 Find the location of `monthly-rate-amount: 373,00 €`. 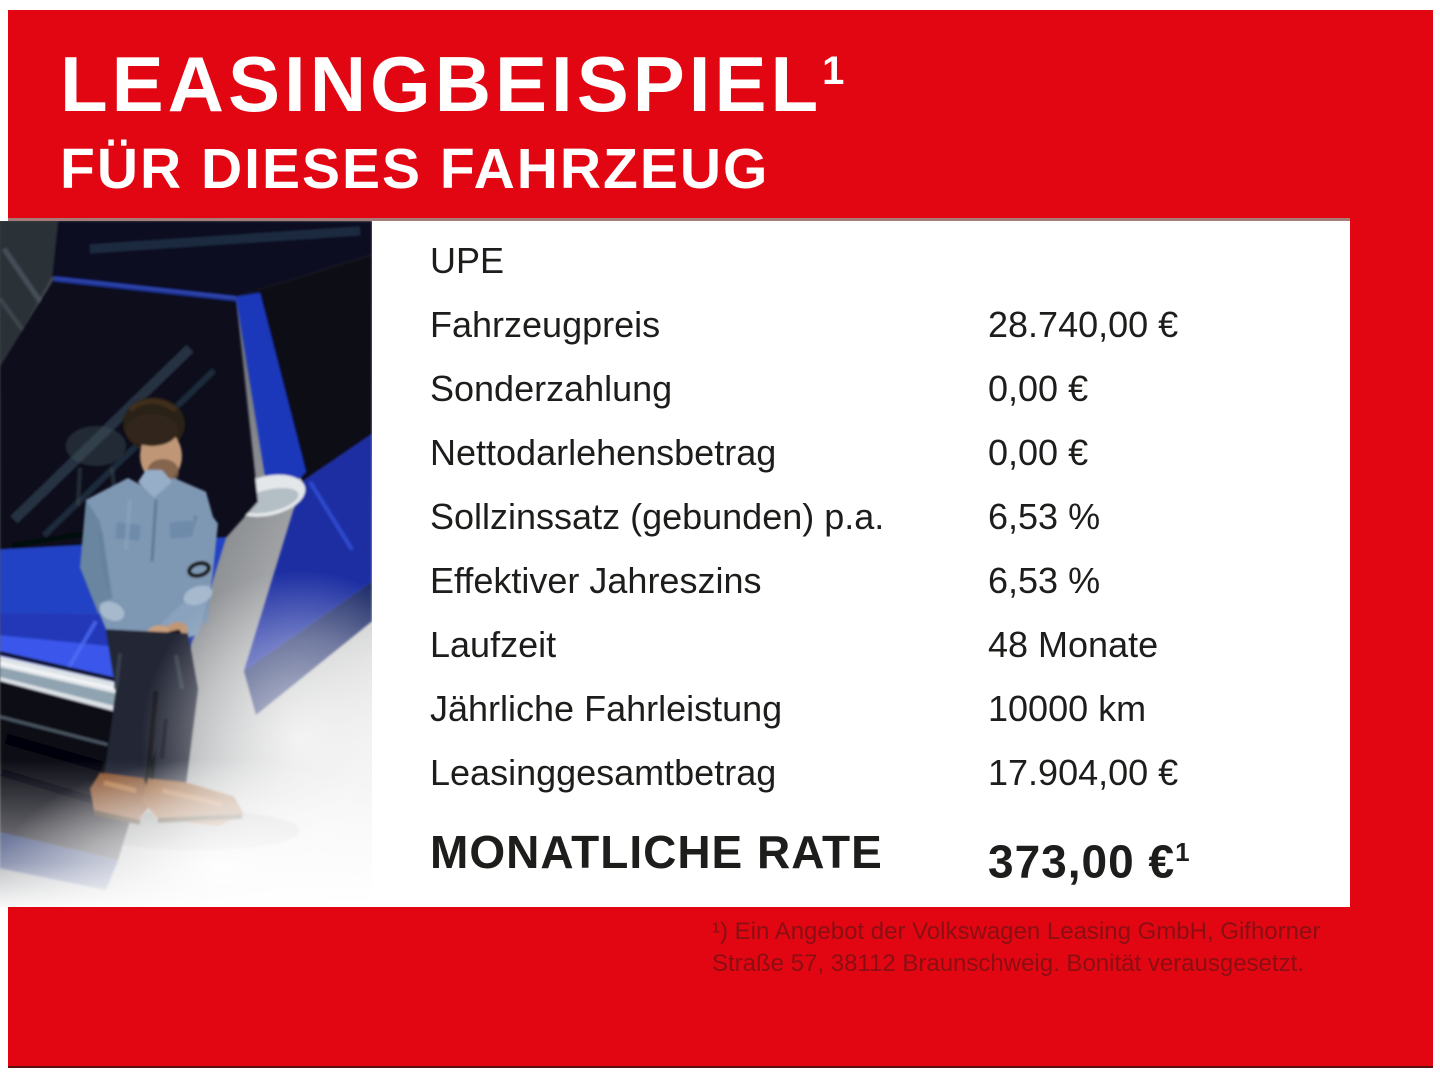

monthly-rate-amount: 373,00 € is located at coordinates (1082, 861).